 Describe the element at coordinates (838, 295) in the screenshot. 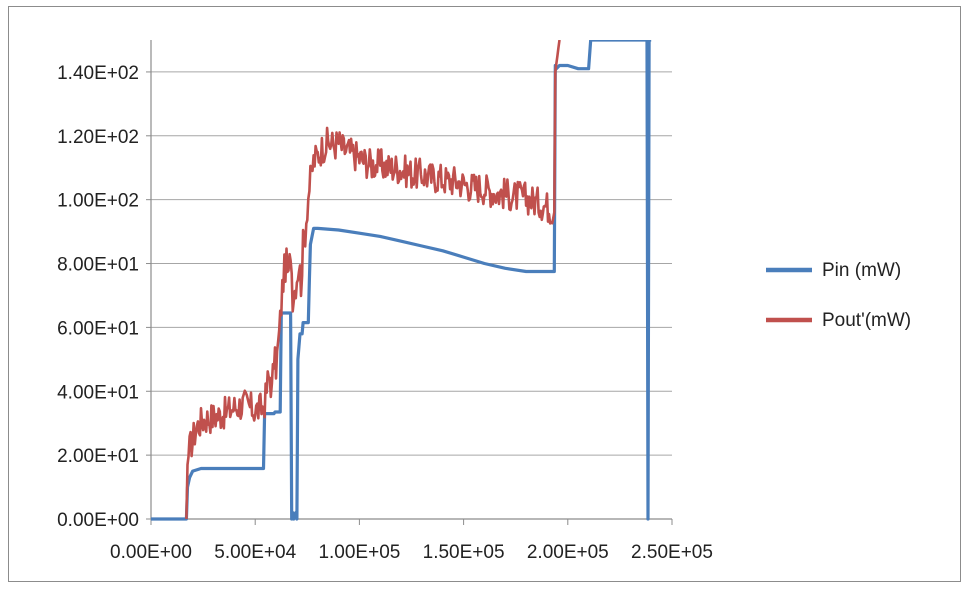

I see `legend: Pin (mW) Pout'(mW)` at that location.